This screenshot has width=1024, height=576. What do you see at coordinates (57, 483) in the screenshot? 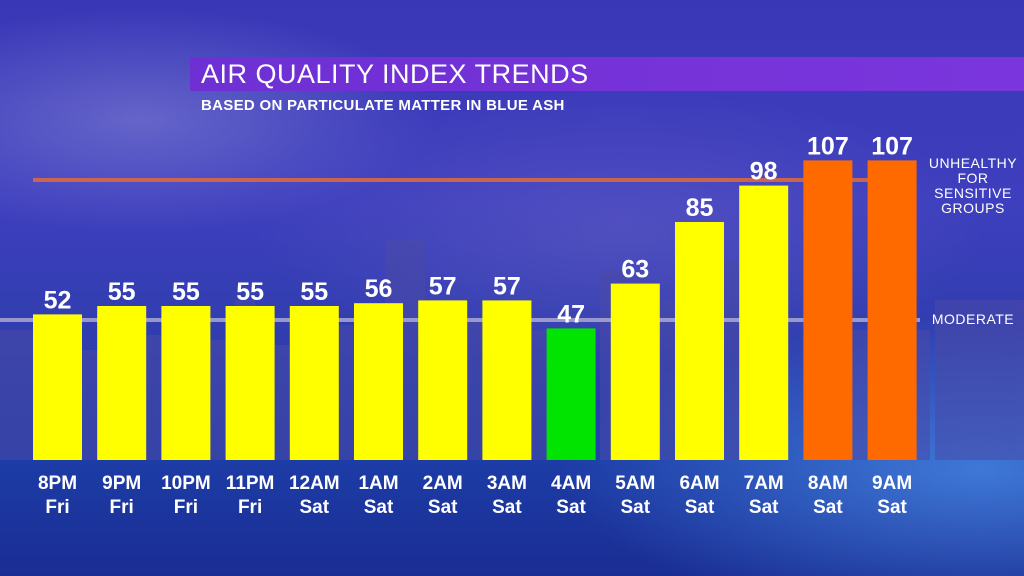
I see `x-tick-label-time: 8PM` at bounding box center [57, 483].